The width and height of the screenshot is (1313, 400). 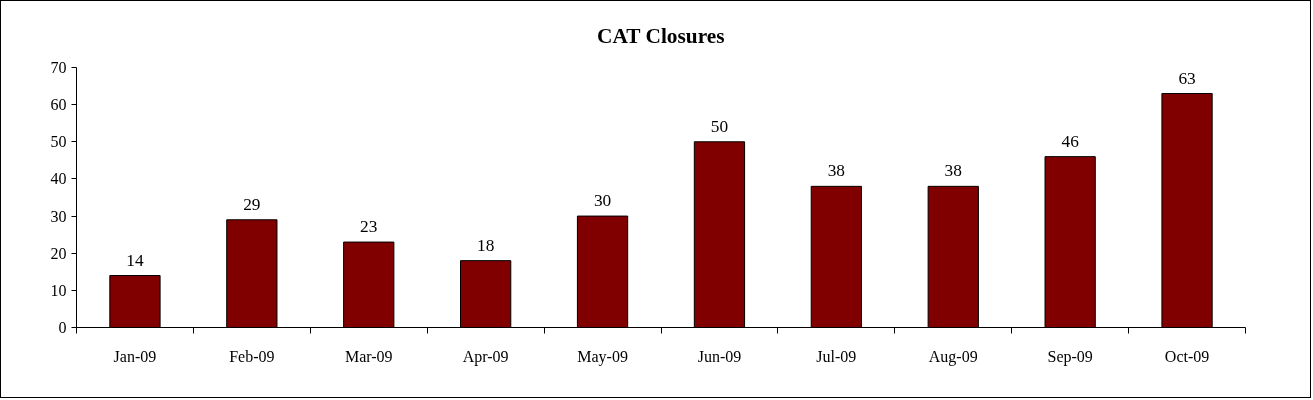 What do you see at coordinates (58, 67) in the screenshot?
I see `y-tick-label: 70` at bounding box center [58, 67].